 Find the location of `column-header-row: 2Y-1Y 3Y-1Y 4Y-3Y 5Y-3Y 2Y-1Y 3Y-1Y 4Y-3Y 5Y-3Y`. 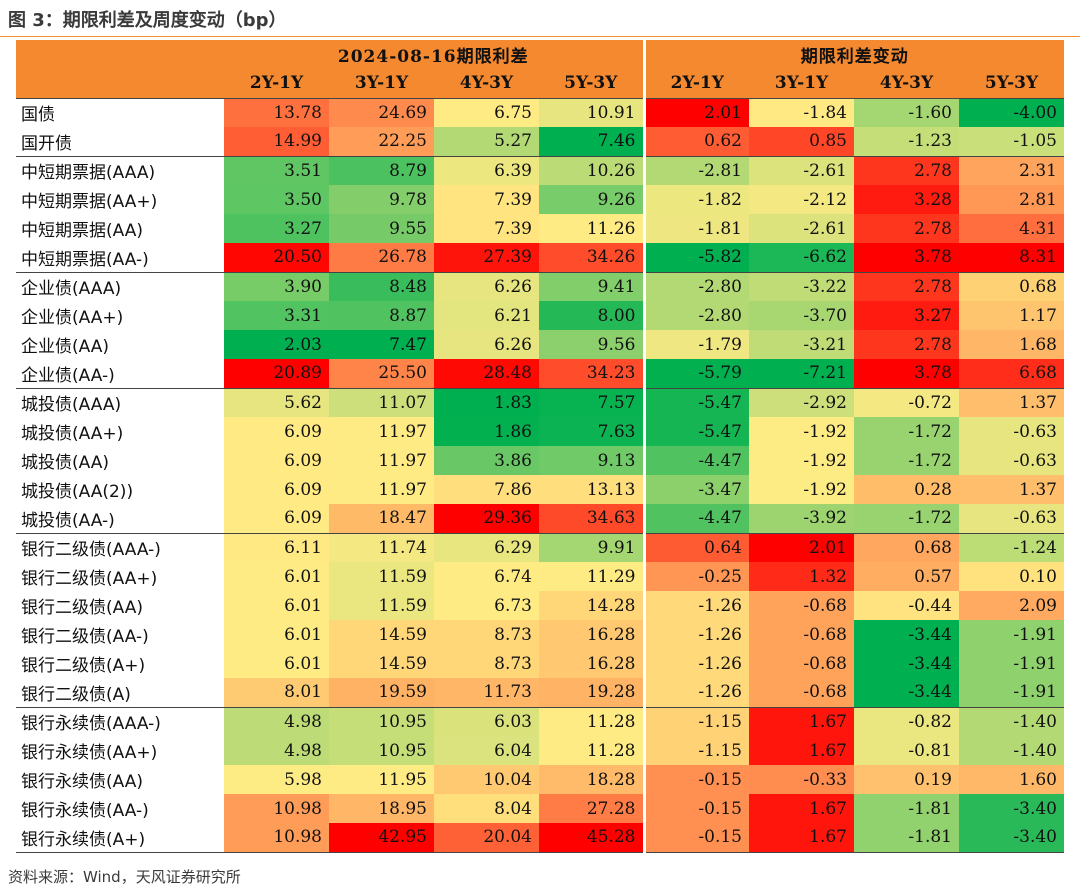

column-header-row: 2Y-1Y 3Y-1Y 4Y-3Y 5Y-3Y 2Y-1Y 3Y-1Y 4Y-3Y 5Y-3Y is located at coordinates (540, 83).